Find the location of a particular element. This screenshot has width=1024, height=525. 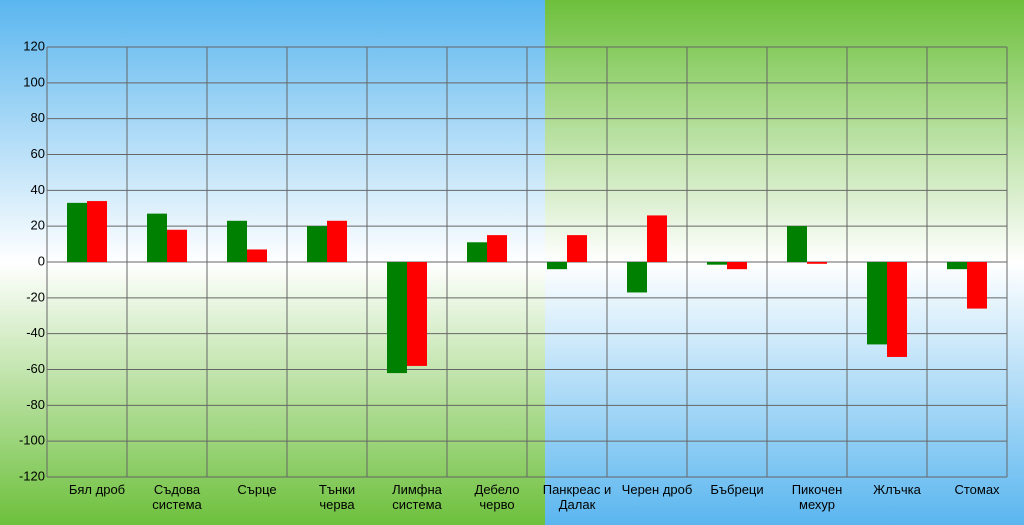

x-tick-label: Панкреас и Далак is located at coordinates (577, 497).